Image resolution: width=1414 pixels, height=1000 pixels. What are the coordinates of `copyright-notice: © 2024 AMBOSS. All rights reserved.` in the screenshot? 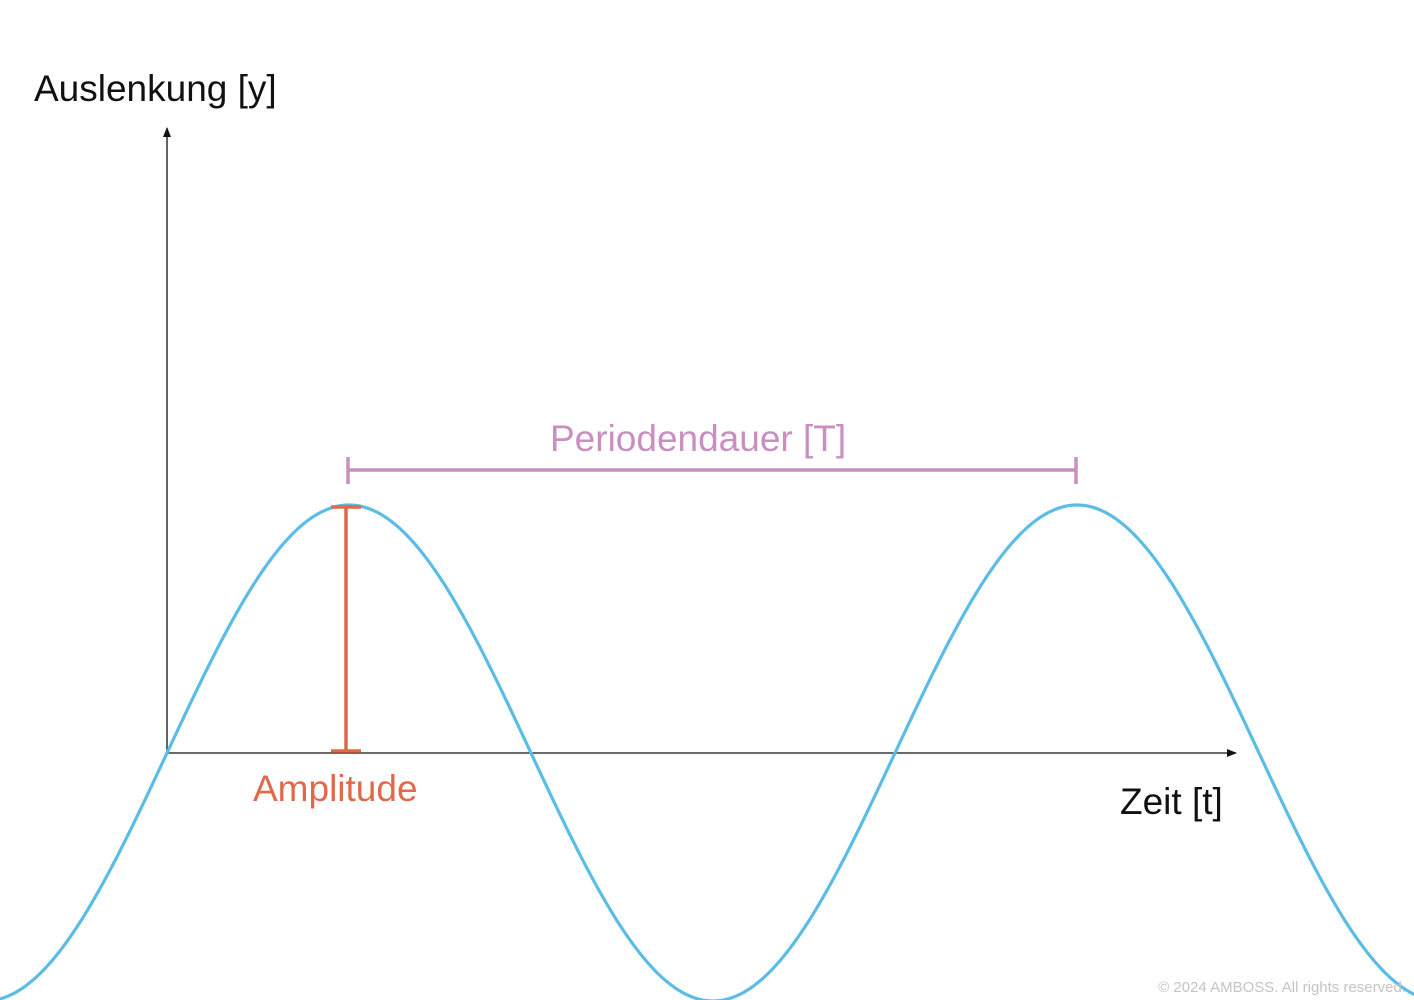 It's located at (1282, 987).